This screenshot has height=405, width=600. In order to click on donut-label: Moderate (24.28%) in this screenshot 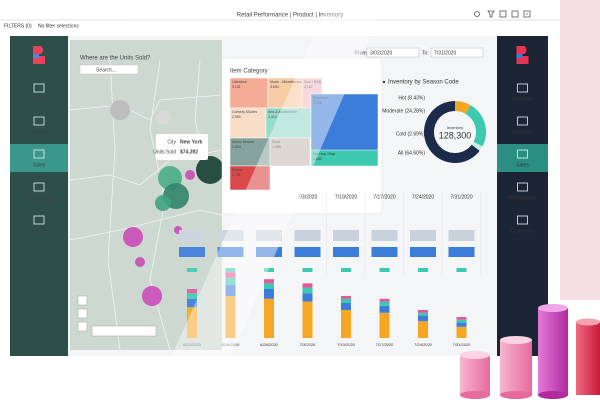, I will do `click(403, 111)`.